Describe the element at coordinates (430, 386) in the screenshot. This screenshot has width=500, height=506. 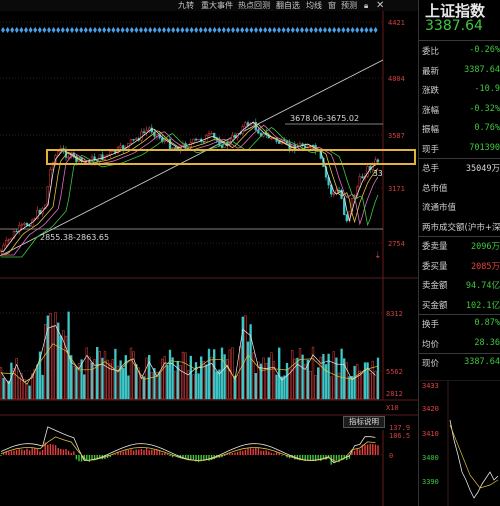
I see `mini-axis-label: 3433` at that location.